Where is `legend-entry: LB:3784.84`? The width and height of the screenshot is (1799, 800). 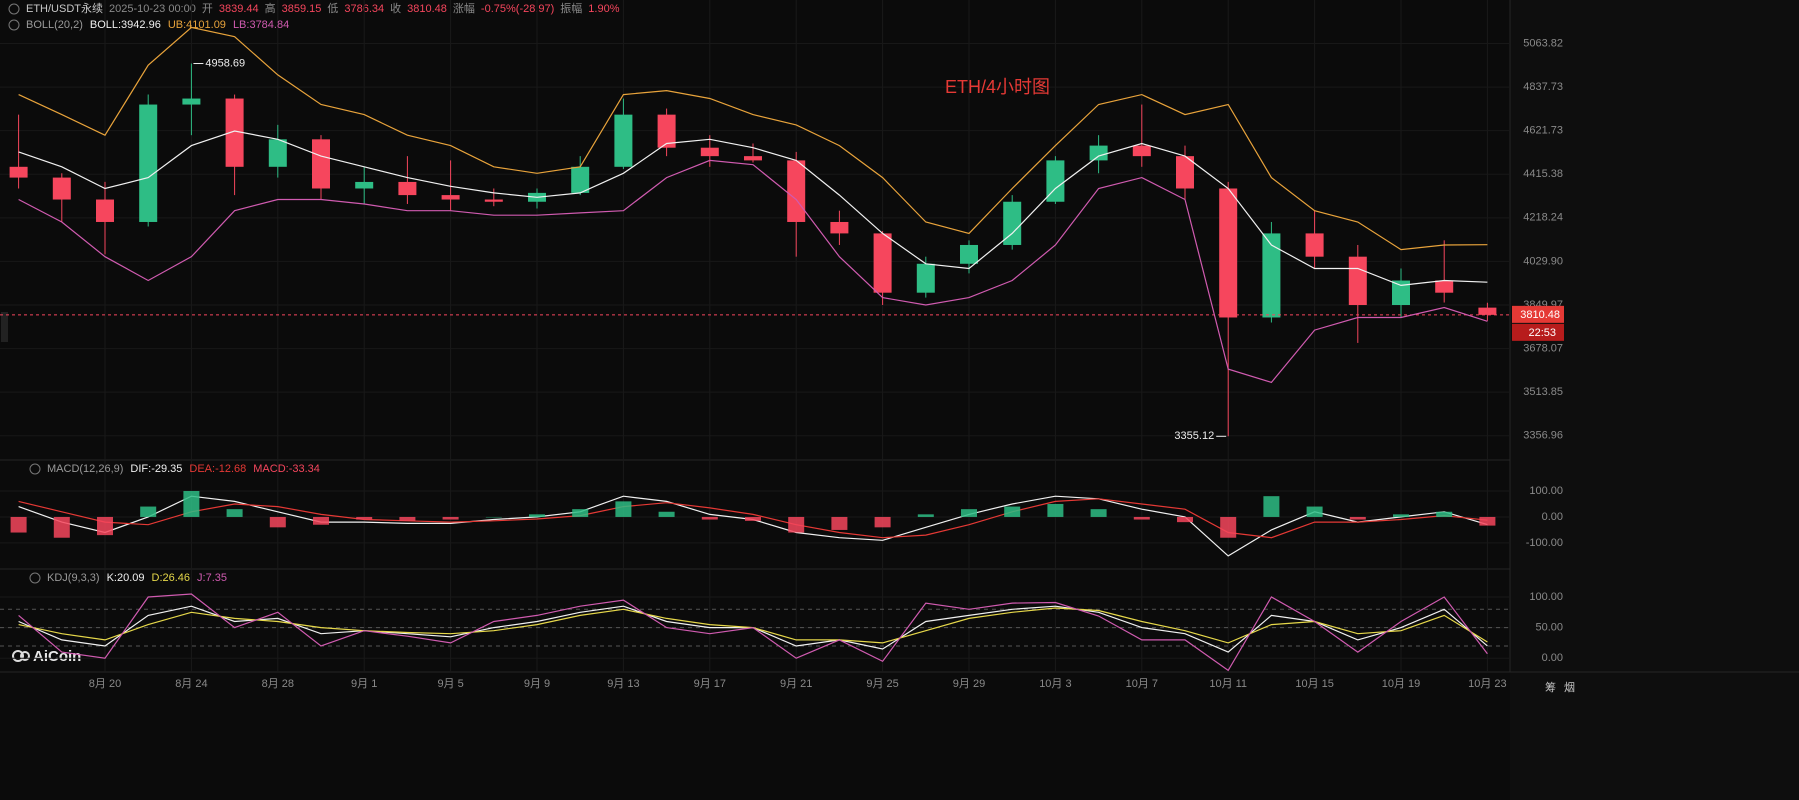
legend-entry: LB:3784.84 is located at coordinates (261, 25).